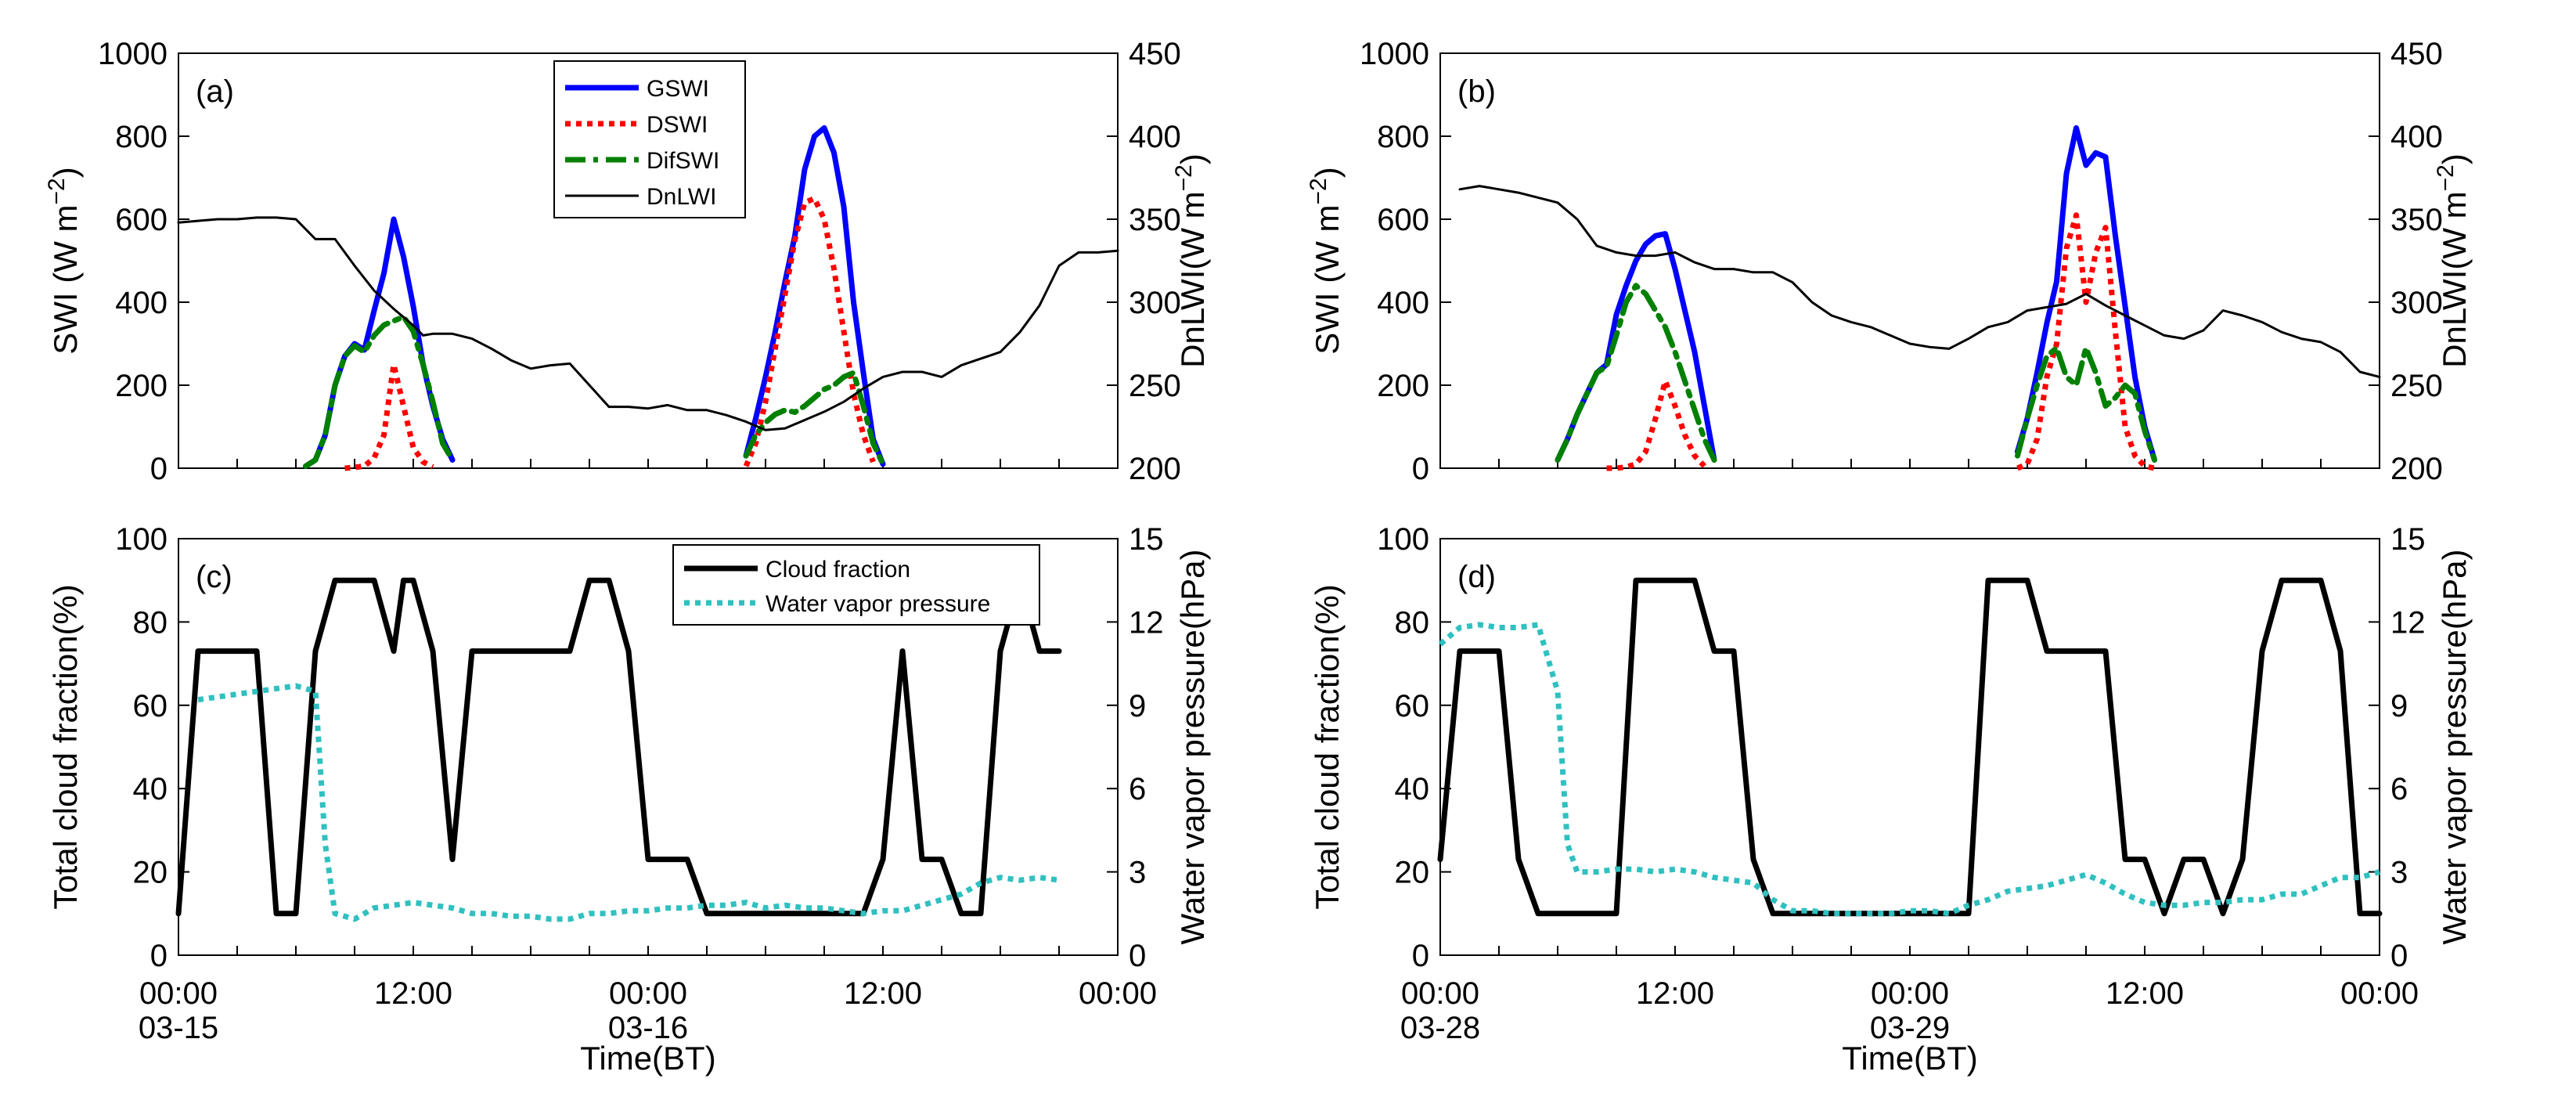 The image size is (2576, 1111). What do you see at coordinates (1155, 54) in the screenshot?
I see `ytick-right-label: 450` at bounding box center [1155, 54].